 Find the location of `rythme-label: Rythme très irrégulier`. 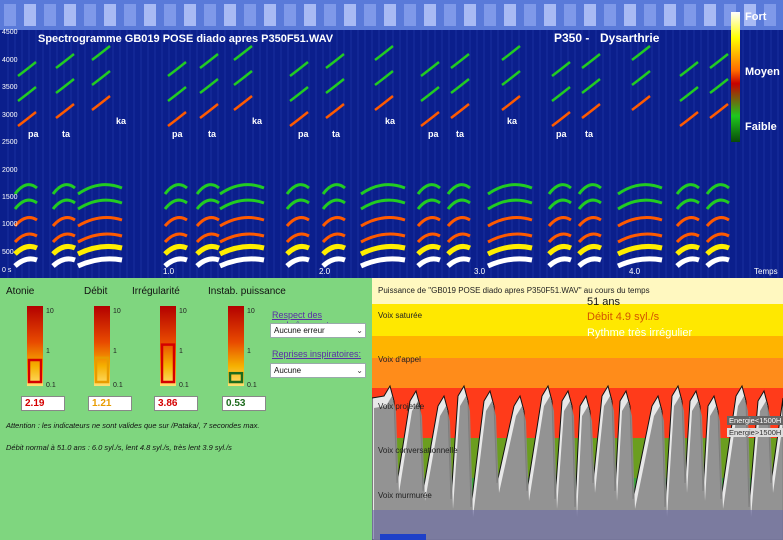

rythme-label: Rythme très irrégulier is located at coordinates (640, 333).